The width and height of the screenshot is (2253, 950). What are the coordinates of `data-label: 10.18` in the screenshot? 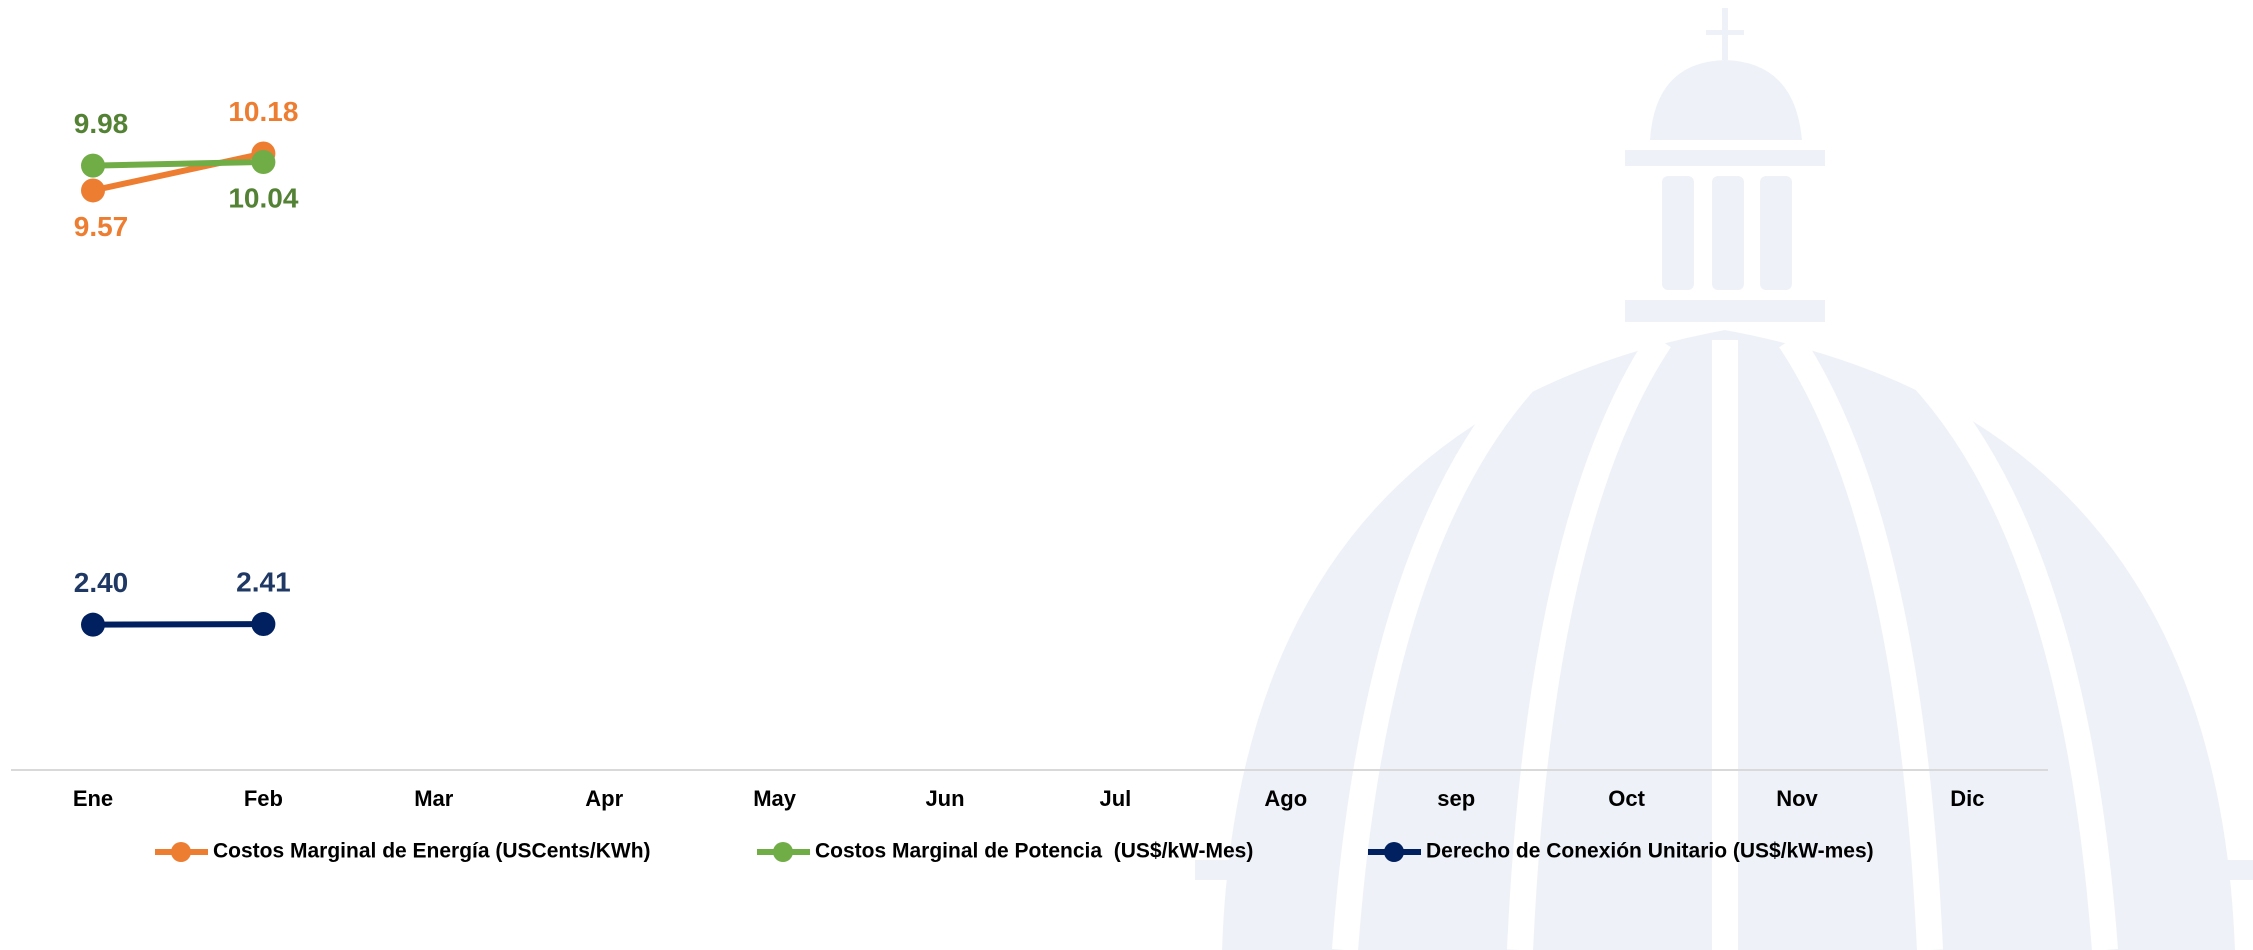 It's located at (263, 111).